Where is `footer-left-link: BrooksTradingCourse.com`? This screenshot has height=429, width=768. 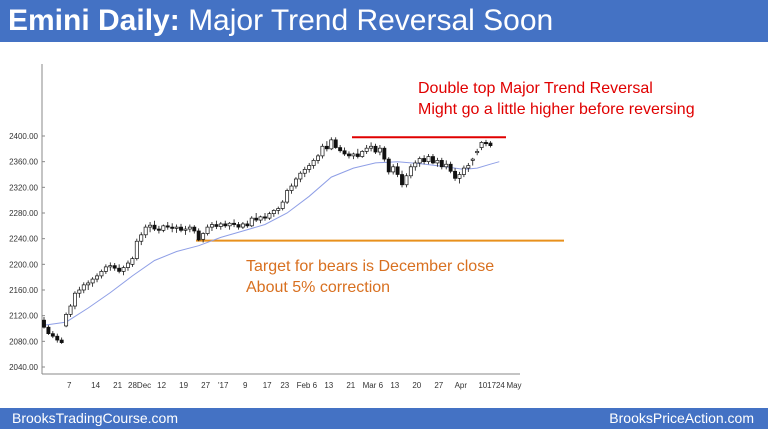
footer-left-link: BrooksTradingCourse.com is located at coordinates (95, 418).